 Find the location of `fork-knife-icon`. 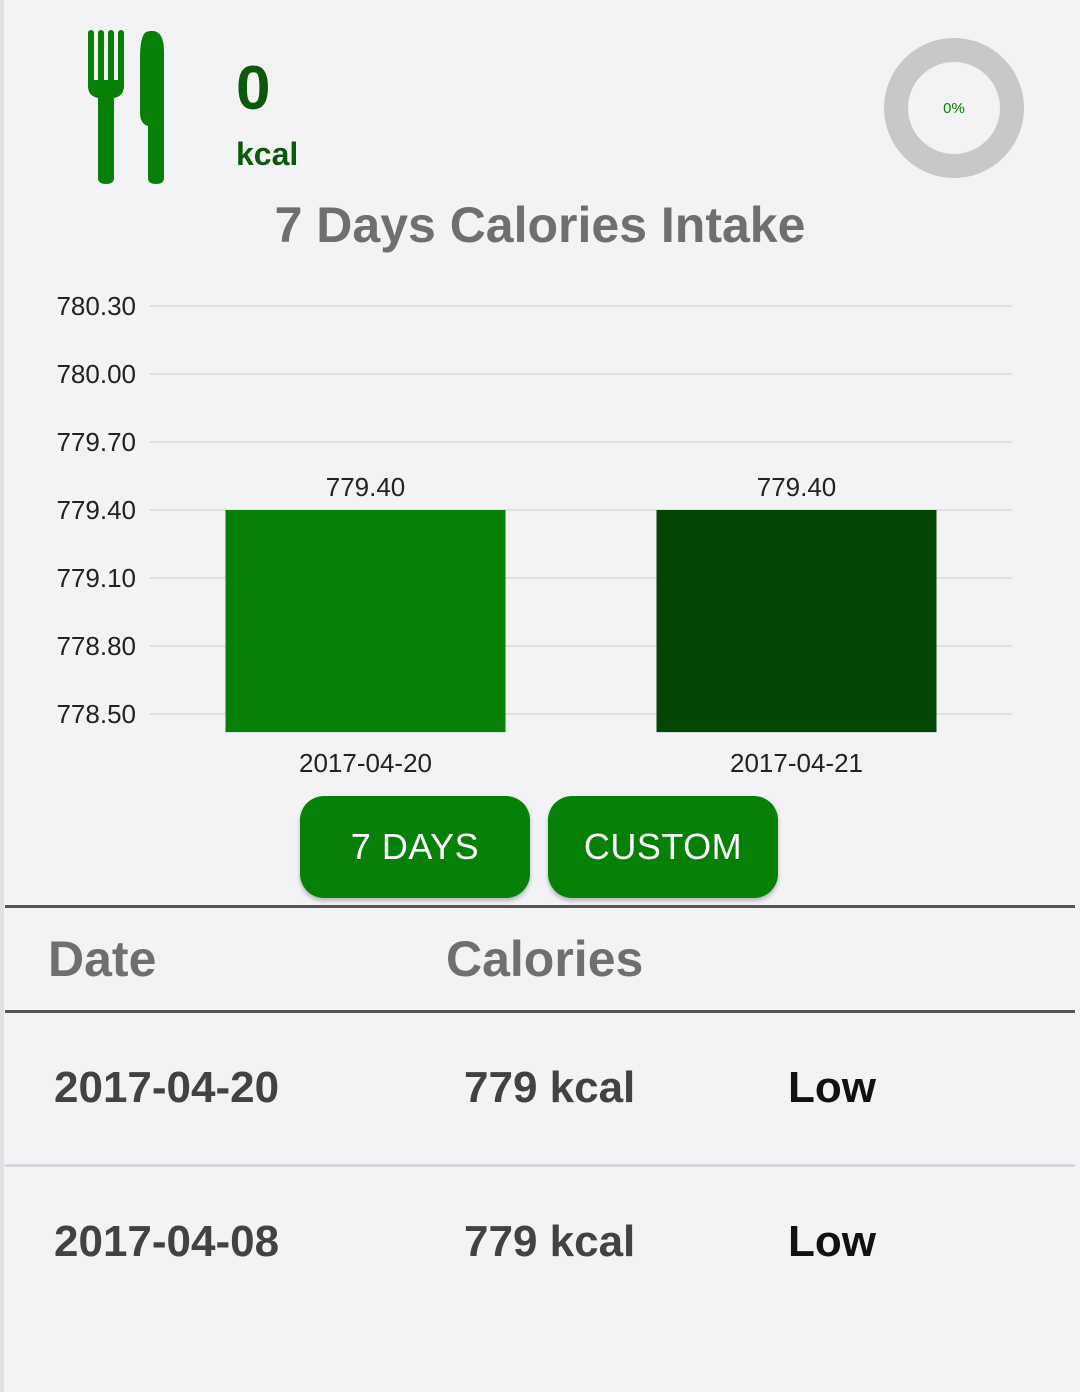

fork-knife-icon is located at coordinates (126, 107).